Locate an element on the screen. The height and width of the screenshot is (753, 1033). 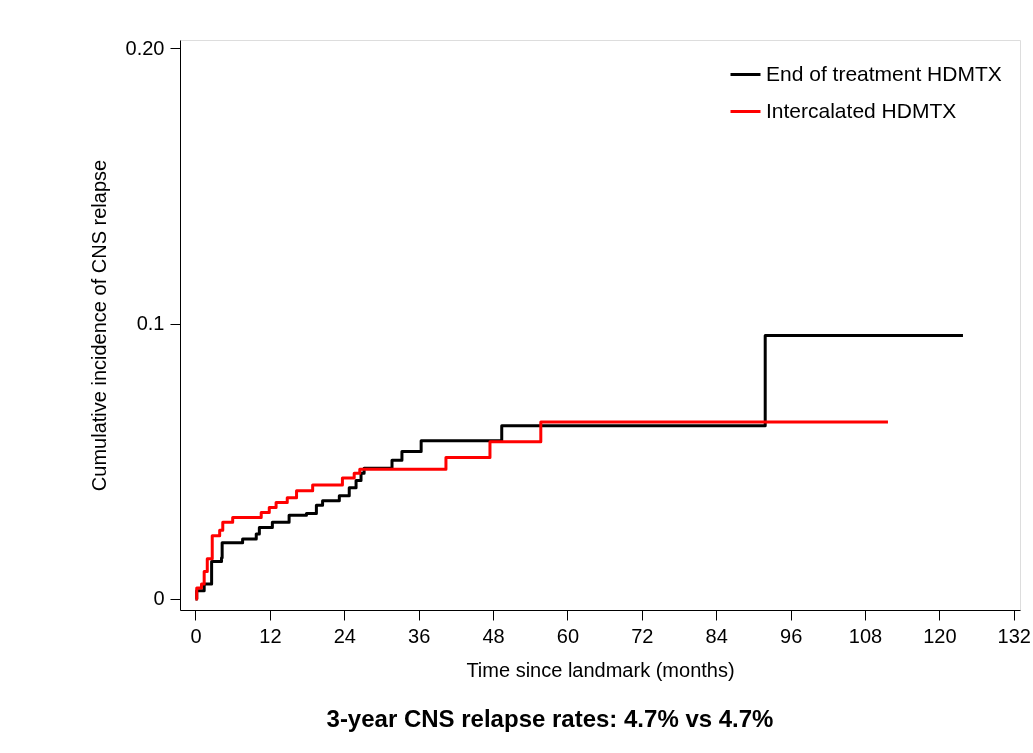
x-tick-label: 24 is located at coordinates (344, 635).